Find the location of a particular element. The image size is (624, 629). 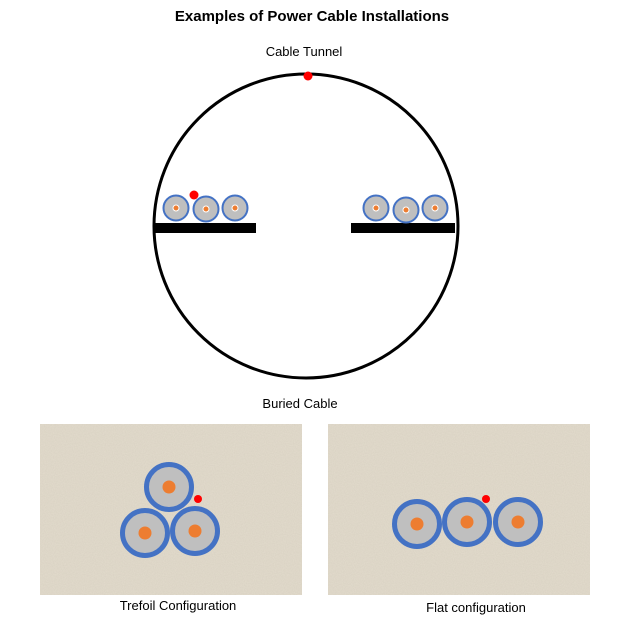

trefoil-panel is located at coordinates (171, 509).